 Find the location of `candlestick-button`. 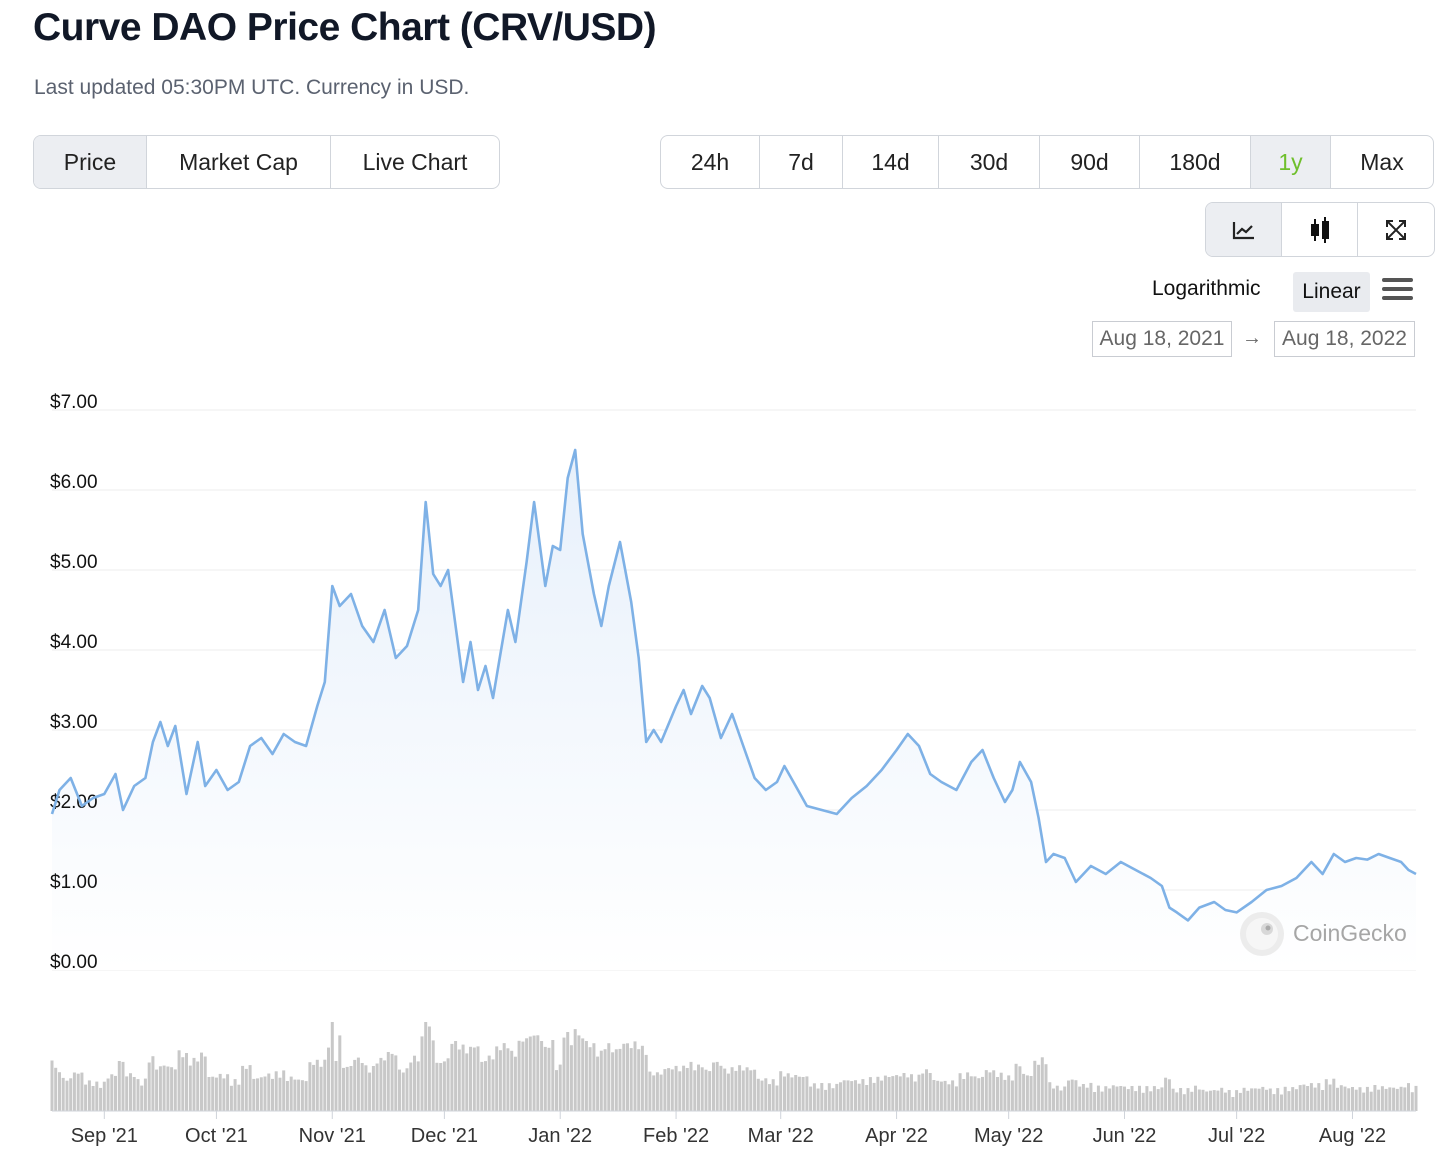

candlestick-button is located at coordinates (1320, 229).